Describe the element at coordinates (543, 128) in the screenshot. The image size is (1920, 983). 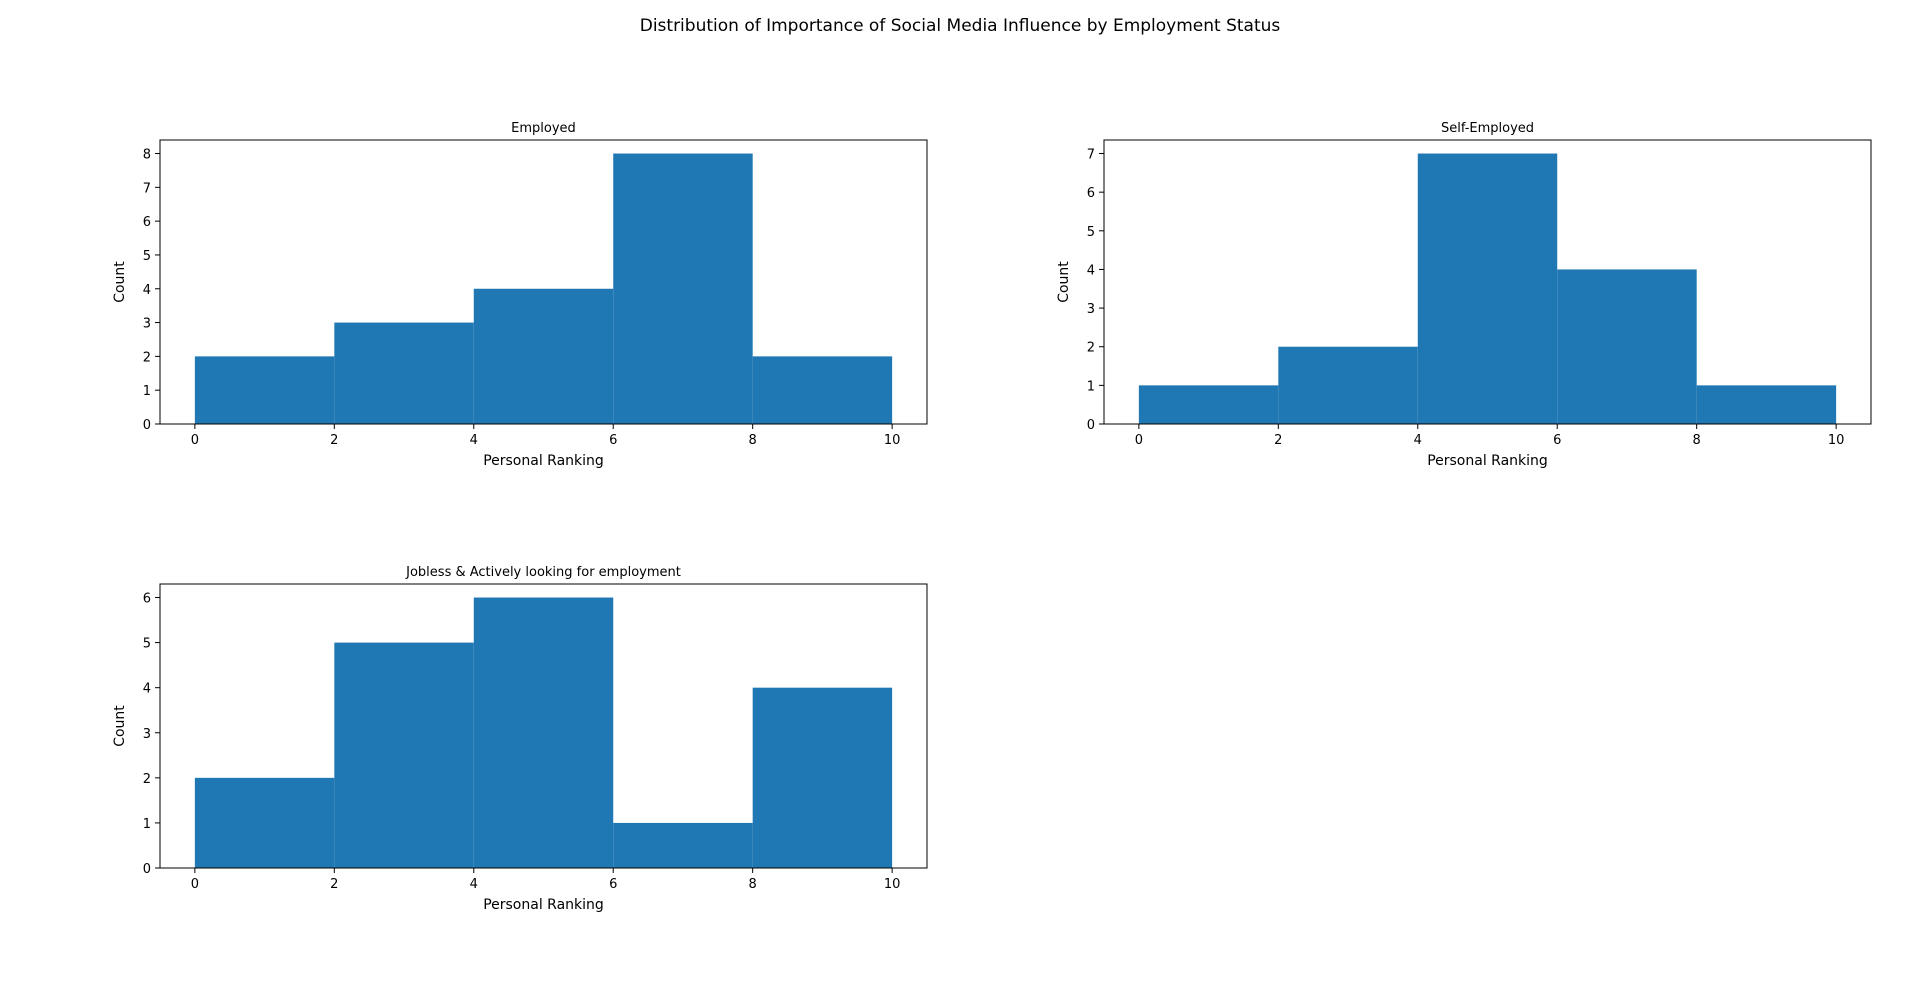
I see `subplot-title: Employed` at that location.